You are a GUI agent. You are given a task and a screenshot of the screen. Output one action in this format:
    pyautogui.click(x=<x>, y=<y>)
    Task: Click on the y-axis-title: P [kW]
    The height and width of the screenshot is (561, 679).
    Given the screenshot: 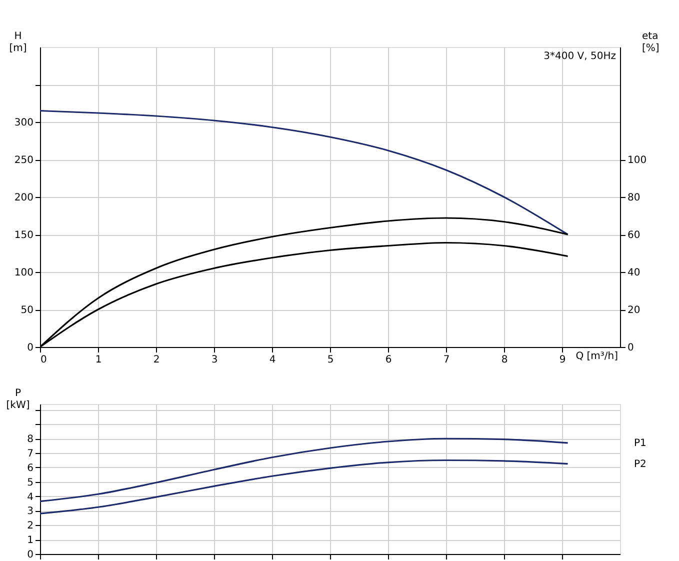 What is the action you would take?
    pyautogui.click(x=18, y=399)
    